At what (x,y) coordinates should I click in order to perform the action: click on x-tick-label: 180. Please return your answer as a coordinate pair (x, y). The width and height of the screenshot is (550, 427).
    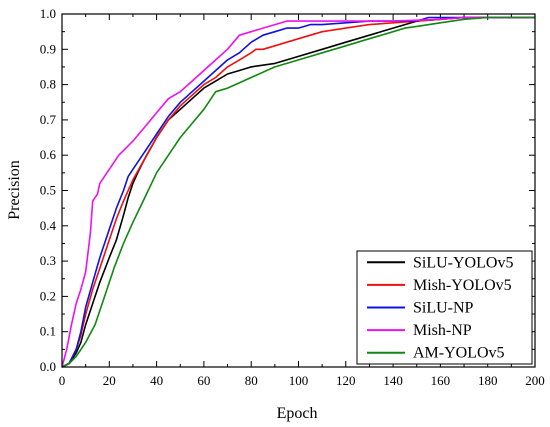
    Looking at the image, I should click on (488, 380).